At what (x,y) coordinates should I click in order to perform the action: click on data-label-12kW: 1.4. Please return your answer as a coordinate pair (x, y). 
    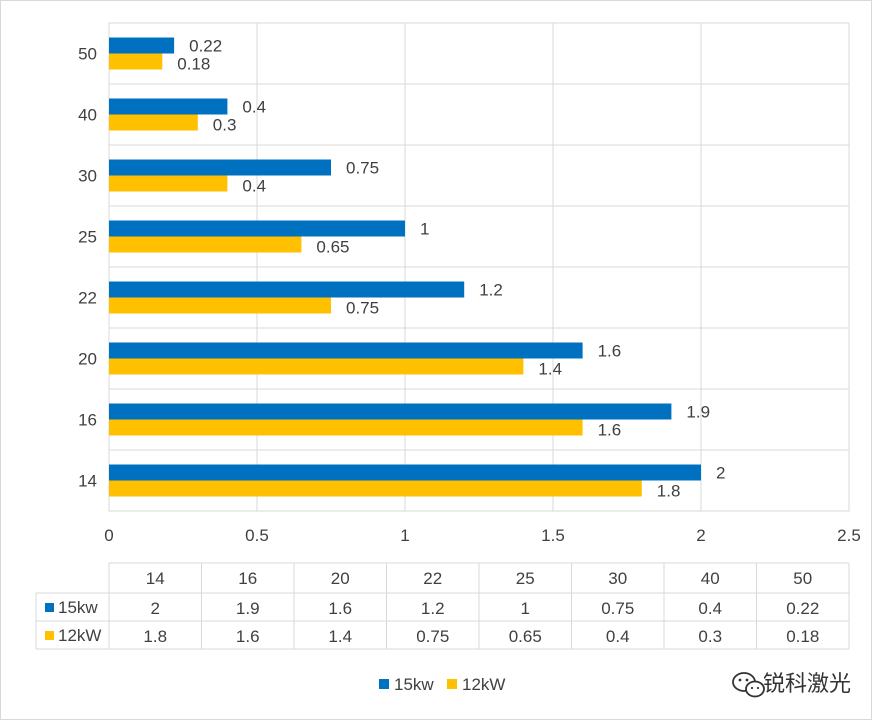
    Looking at the image, I should click on (550, 369).